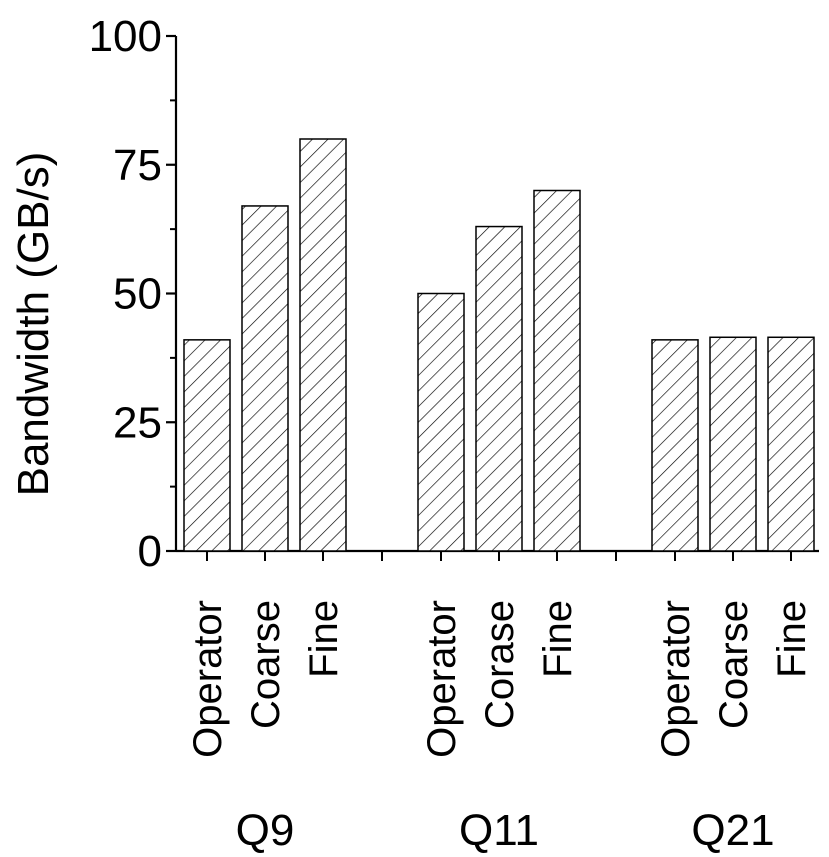 The width and height of the screenshot is (829, 857). What do you see at coordinates (207, 445) in the screenshot?
I see `bar-q9-operator` at bounding box center [207, 445].